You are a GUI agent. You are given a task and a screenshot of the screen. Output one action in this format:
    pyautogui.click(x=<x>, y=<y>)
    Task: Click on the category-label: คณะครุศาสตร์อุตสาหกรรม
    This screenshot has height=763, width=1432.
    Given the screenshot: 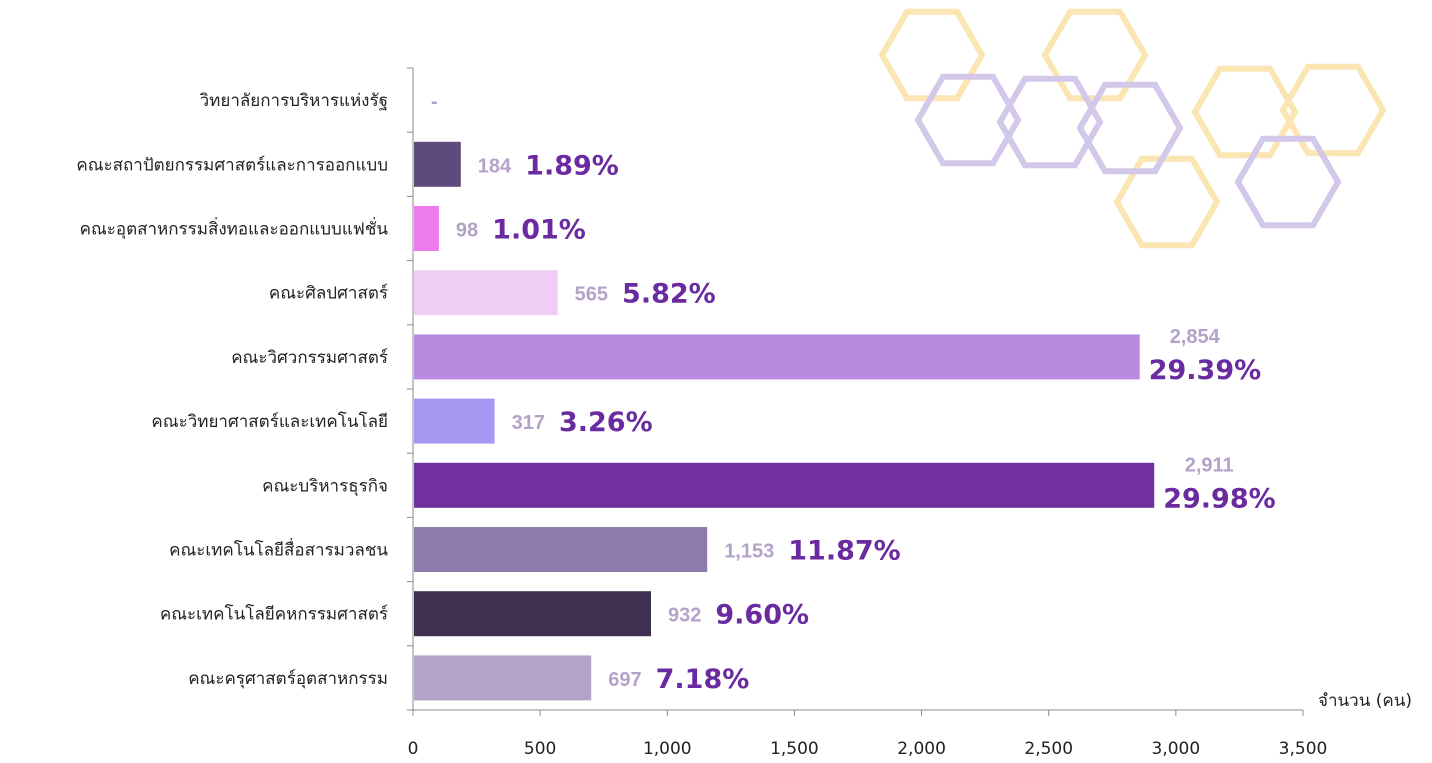 What is the action you would take?
    pyautogui.click(x=288, y=679)
    